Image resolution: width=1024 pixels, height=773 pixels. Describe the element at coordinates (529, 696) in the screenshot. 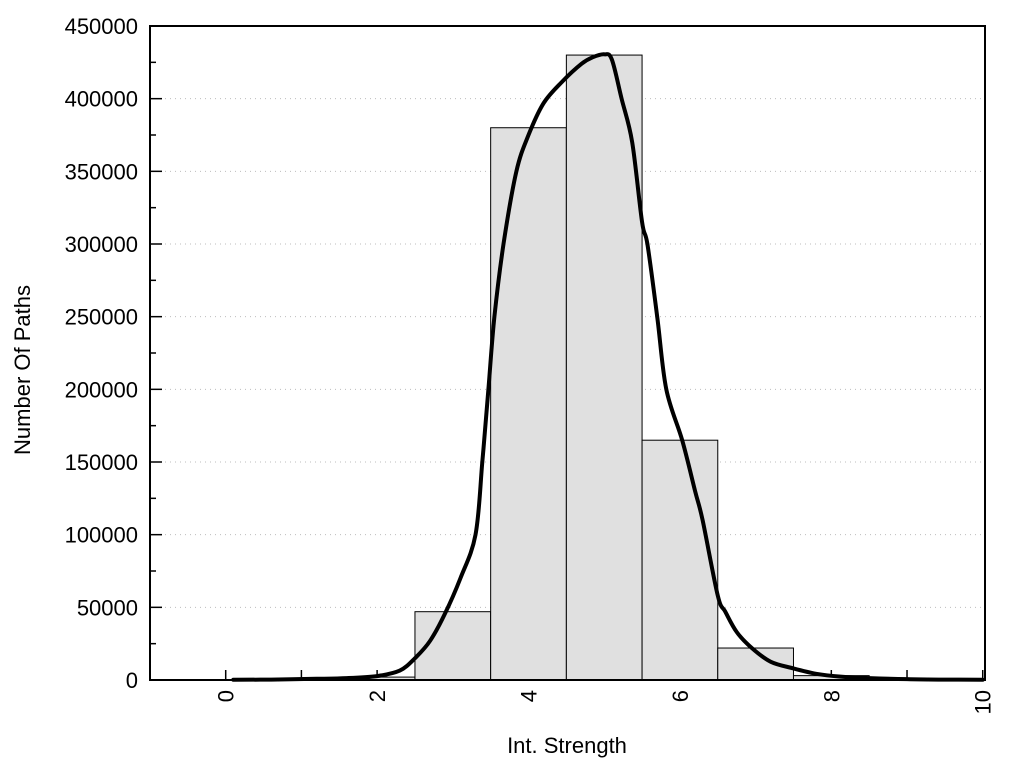

I see `x-tick-label: 4` at that location.